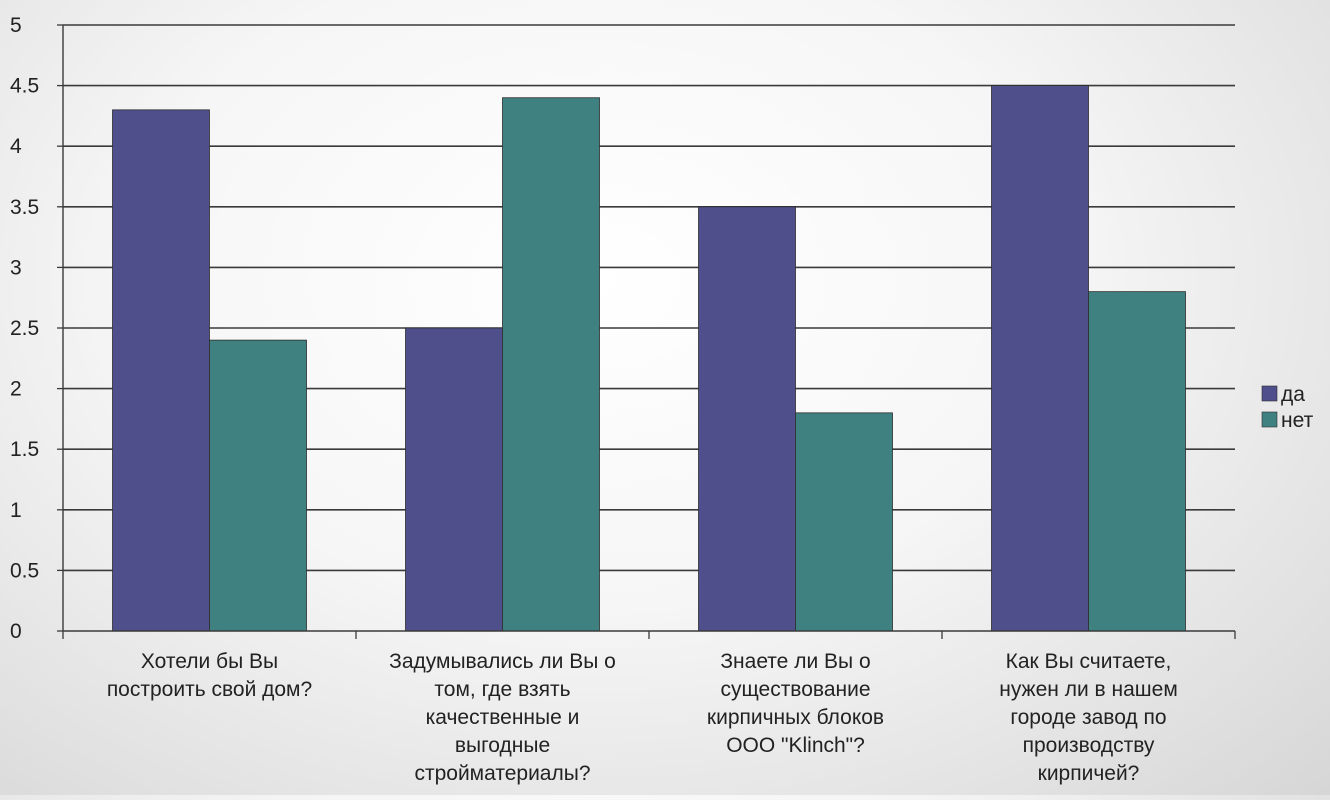 This screenshot has width=1330, height=800. Describe the element at coordinates (1269, 393) in the screenshot. I see `legend-swatch-да` at that location.